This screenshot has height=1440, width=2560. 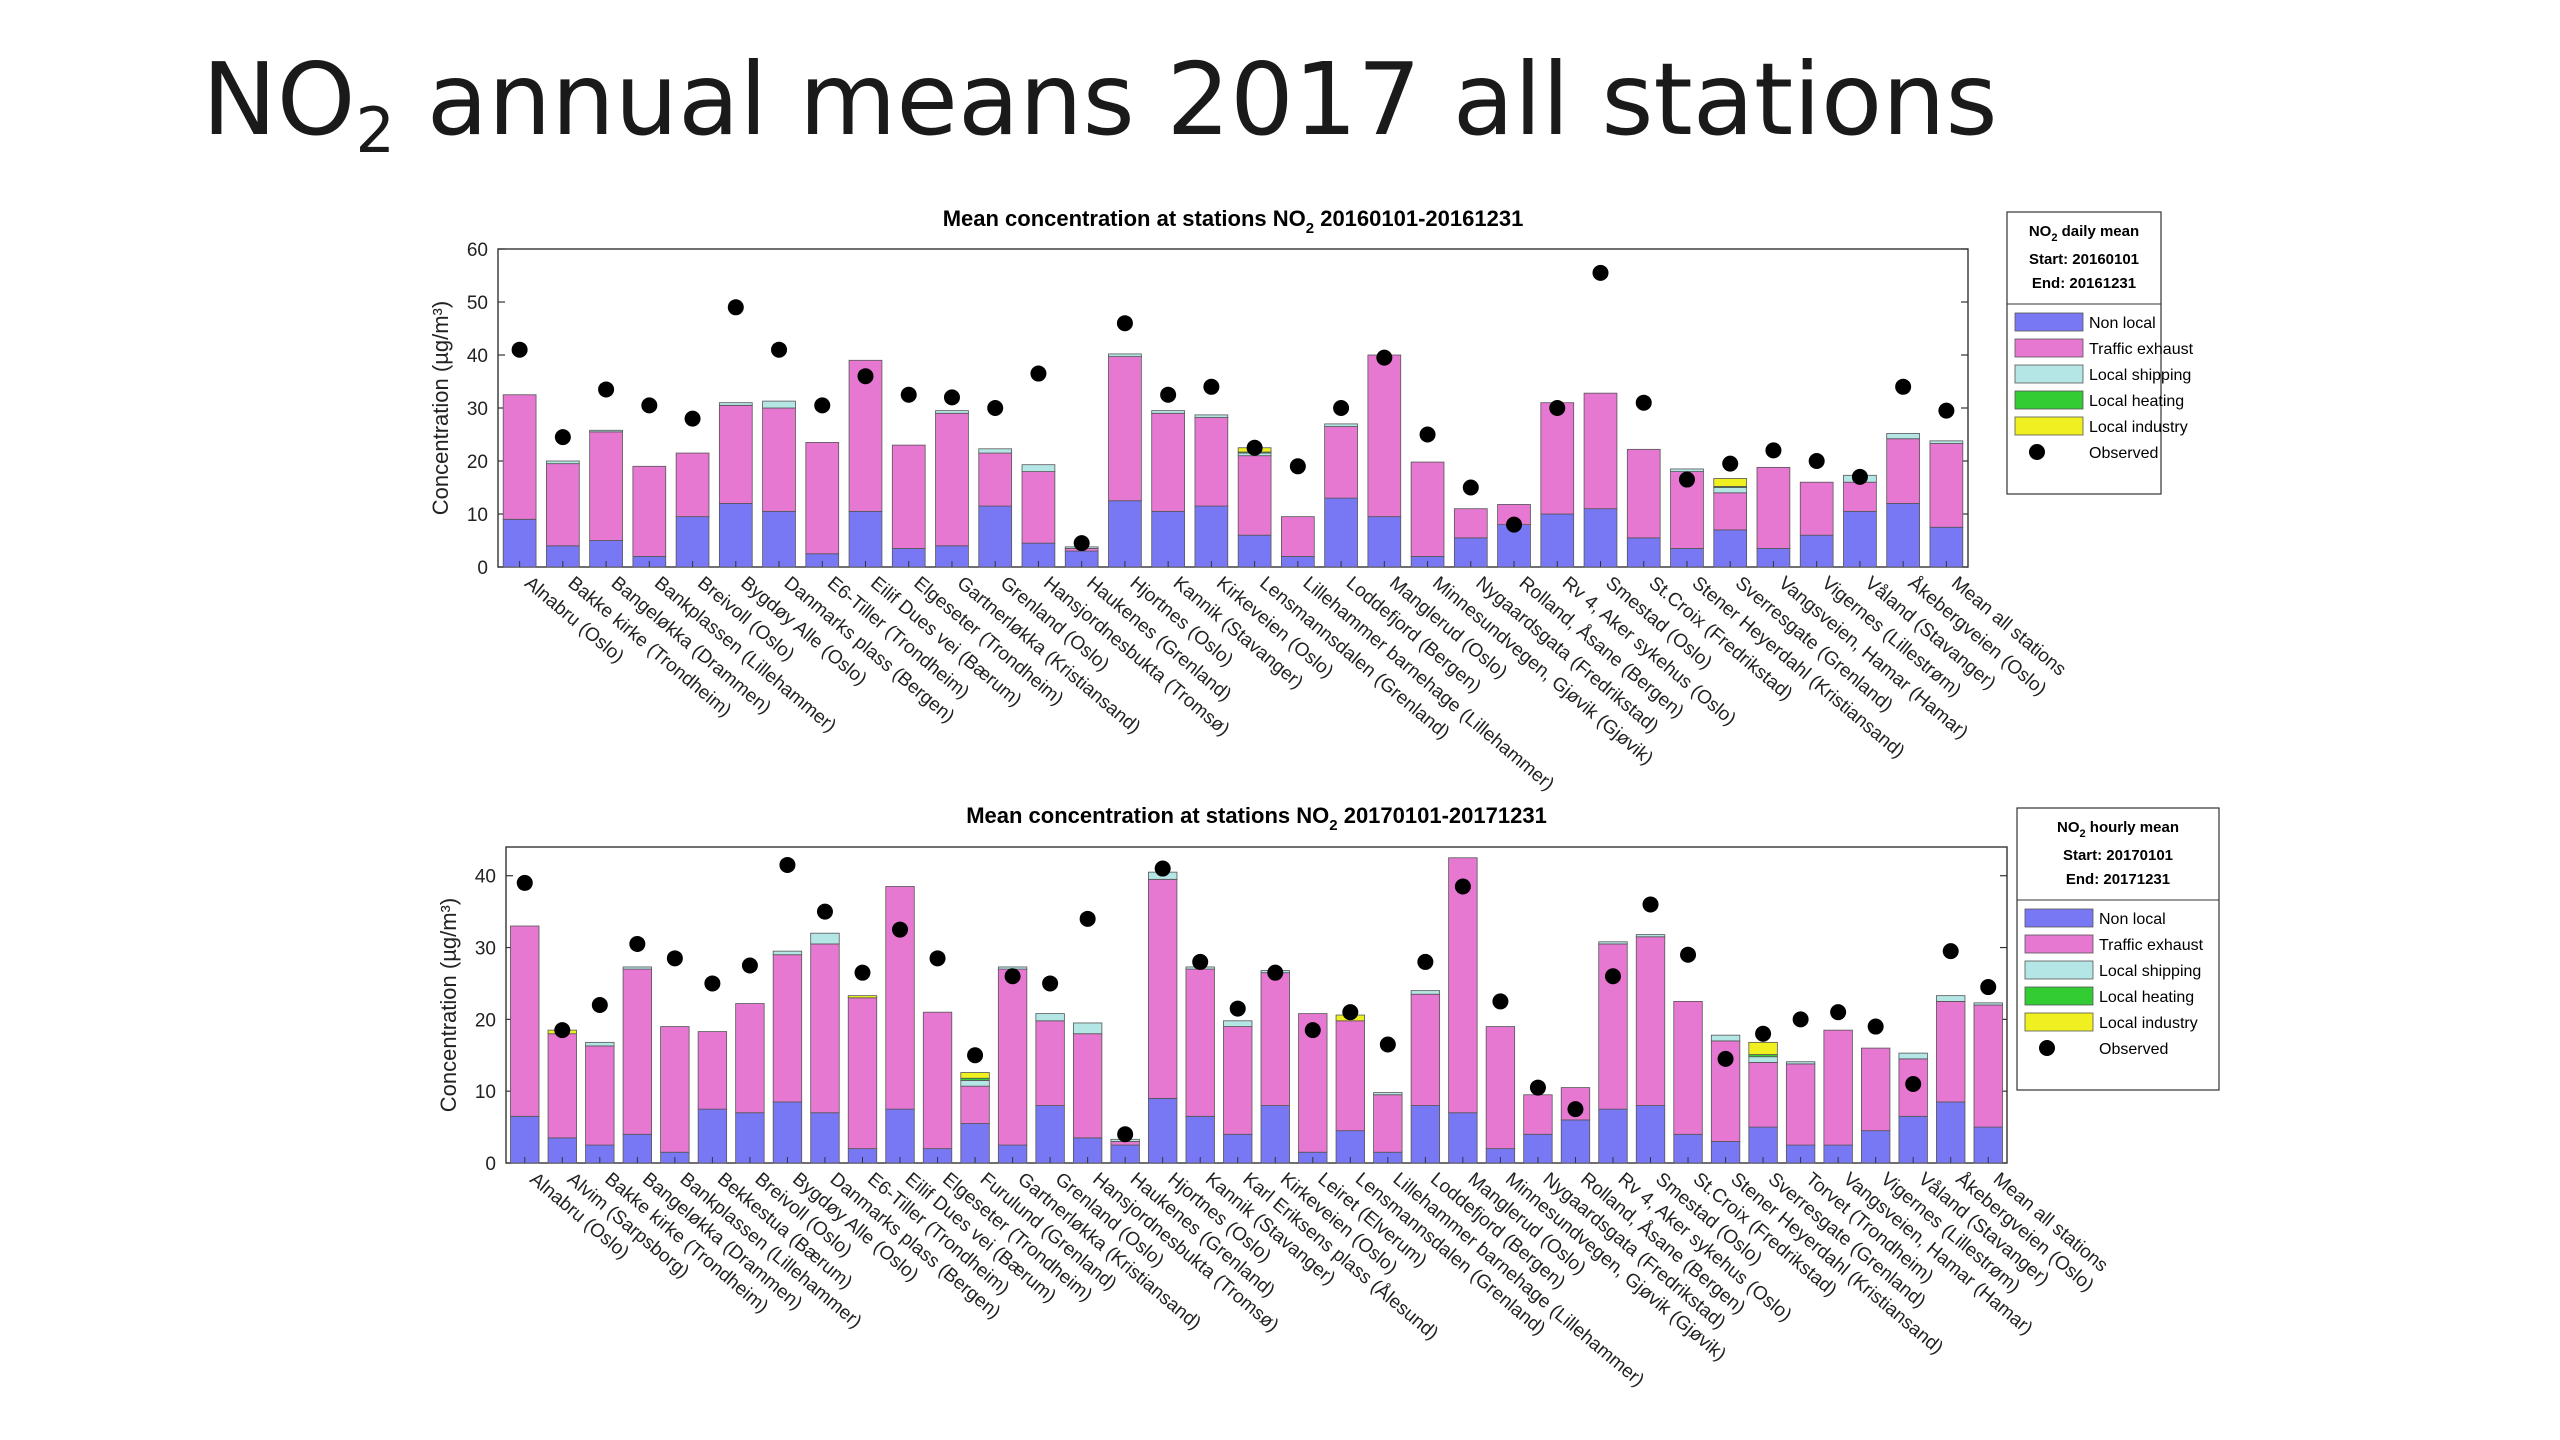 I want to click on y-tick-label: 0, so click(x=490, y=1164).